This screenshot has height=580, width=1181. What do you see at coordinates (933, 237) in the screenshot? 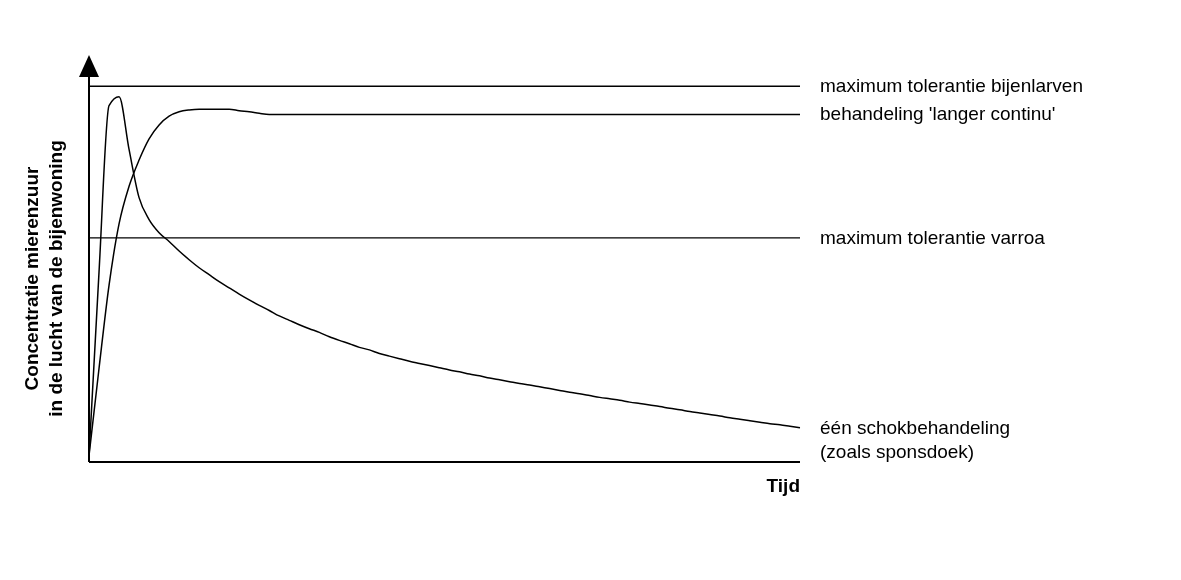
I see `ref-line-label: maximum tolerantie varroa` at bounding box center [933, 237].